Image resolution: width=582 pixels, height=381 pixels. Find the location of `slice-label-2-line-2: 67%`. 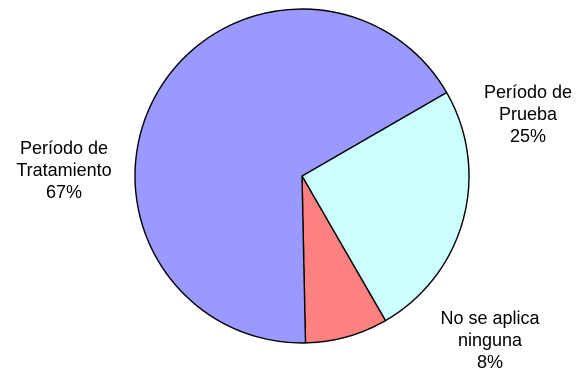

slice-label-2-line-2: 67% is located at coordinates (64, 192).